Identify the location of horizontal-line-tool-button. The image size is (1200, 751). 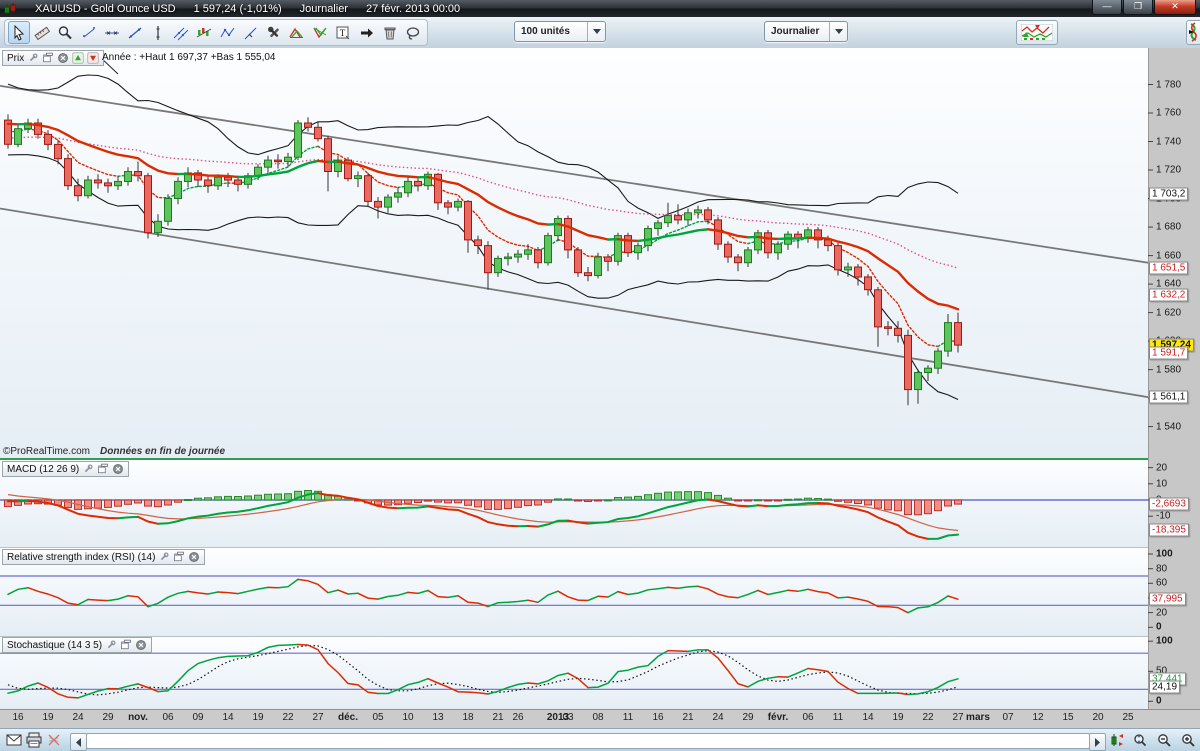
(112, 32).